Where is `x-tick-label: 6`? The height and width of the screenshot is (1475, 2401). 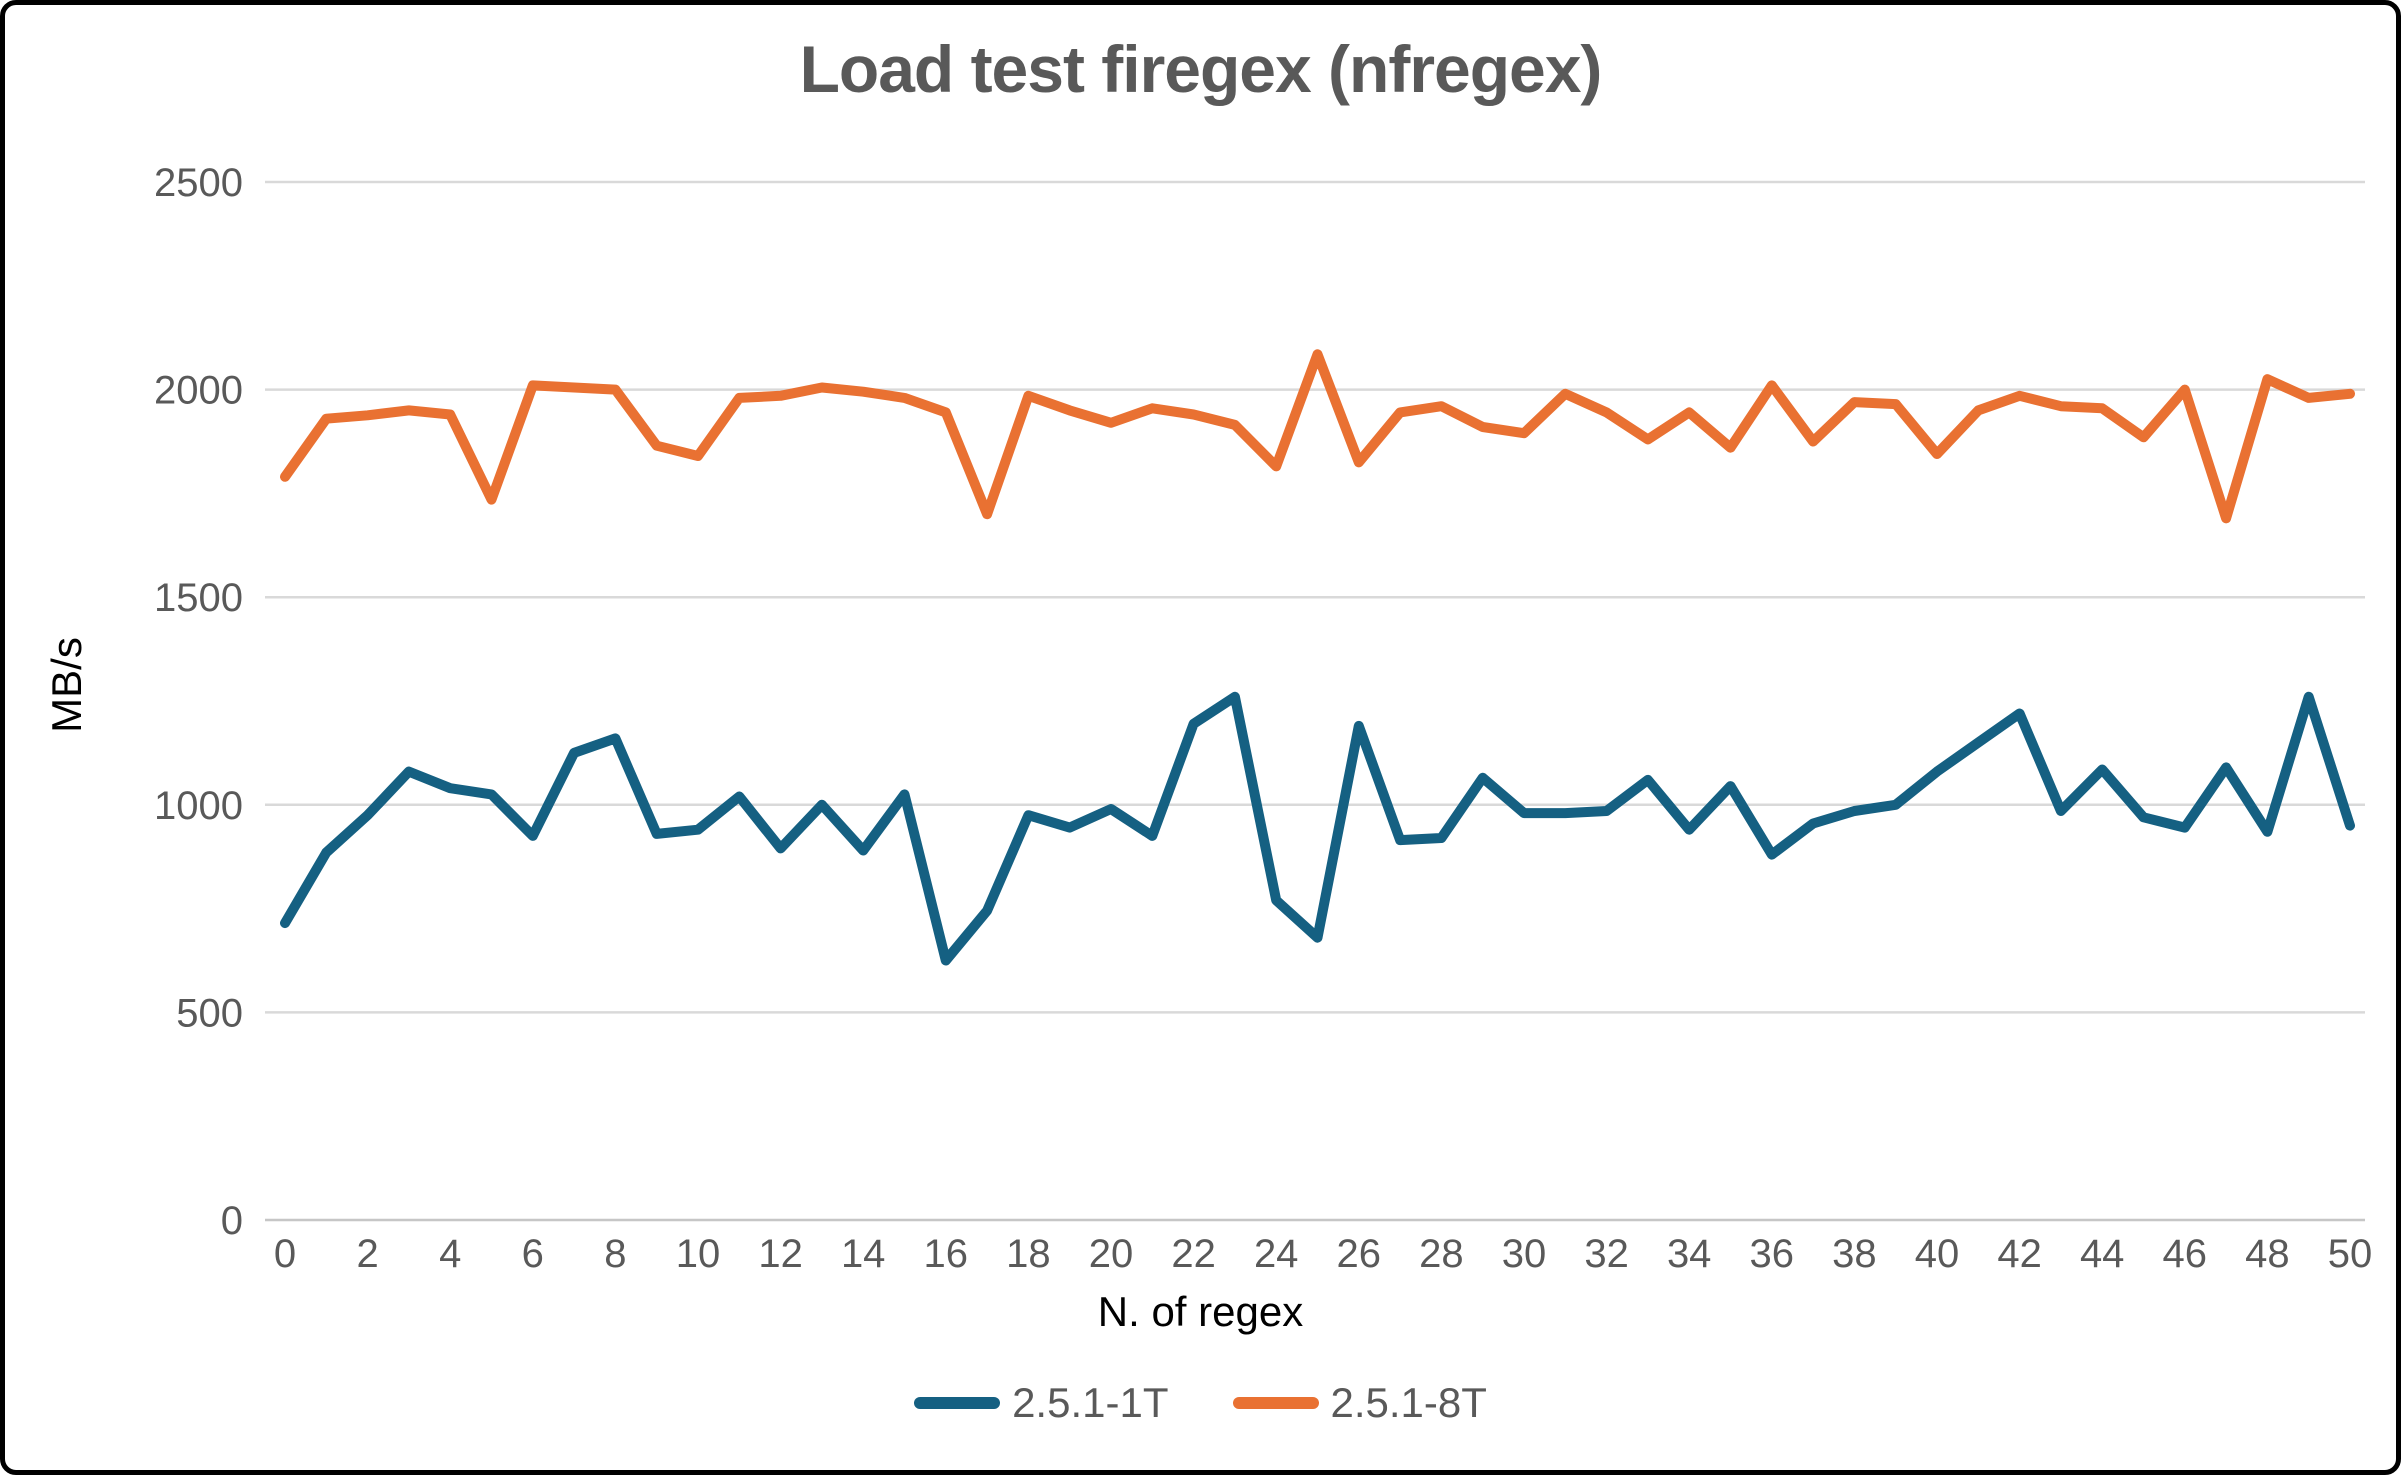 x-tick-label: 6 is located at coordinates (533, 1254).